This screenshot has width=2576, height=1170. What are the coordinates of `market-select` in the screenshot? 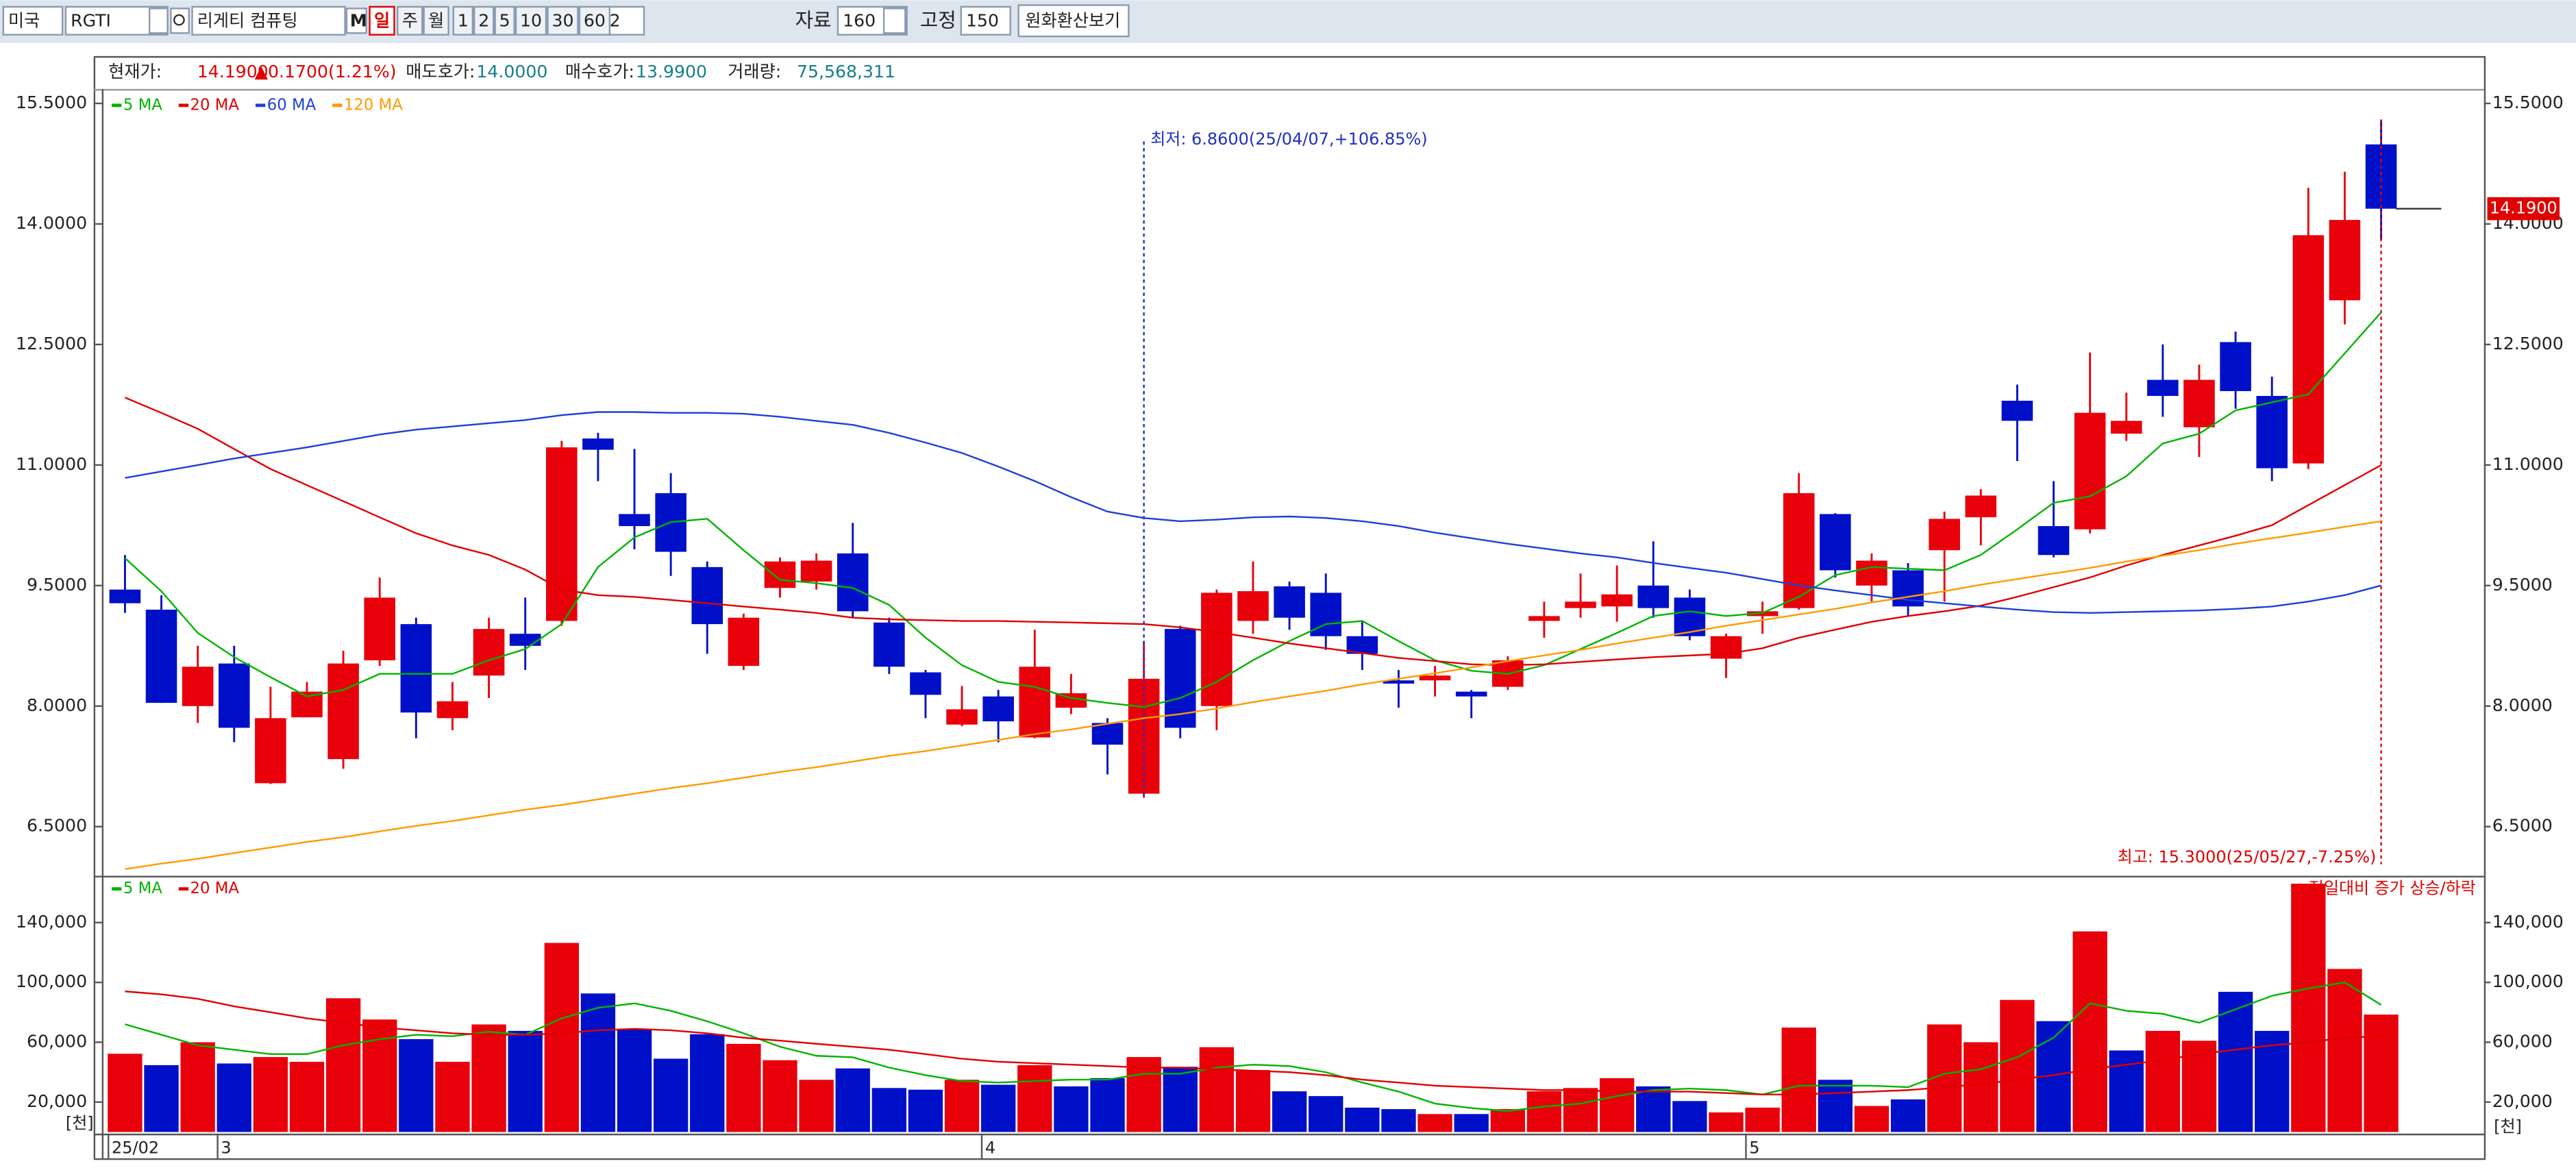 It's located at (33, 20).